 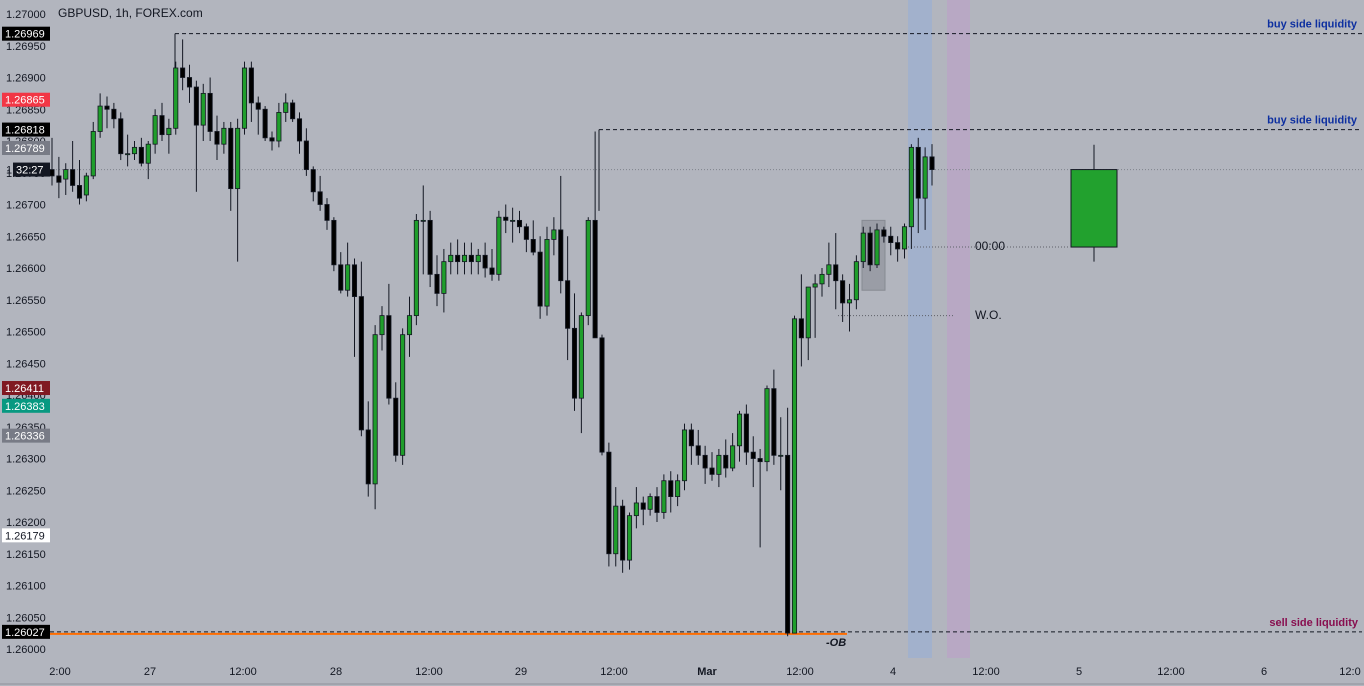 What do you see at coordinates (26, 79) in the screenshot?
I see `y-axis-tick-label: 1.26900` at bounding box center [26, 79].